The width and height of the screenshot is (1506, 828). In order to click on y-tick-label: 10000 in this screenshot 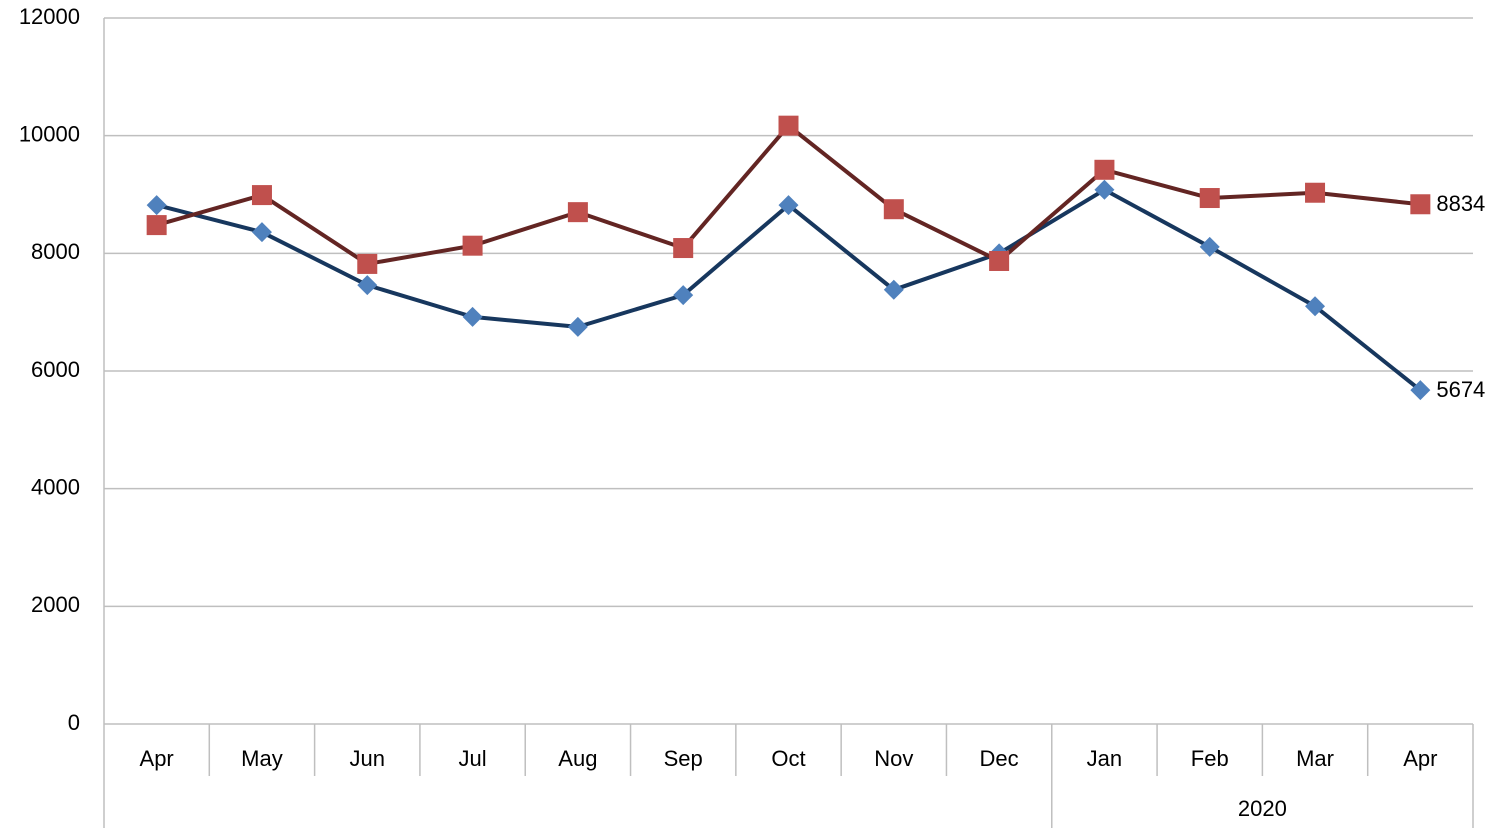, I will do `click(49, 133)`.